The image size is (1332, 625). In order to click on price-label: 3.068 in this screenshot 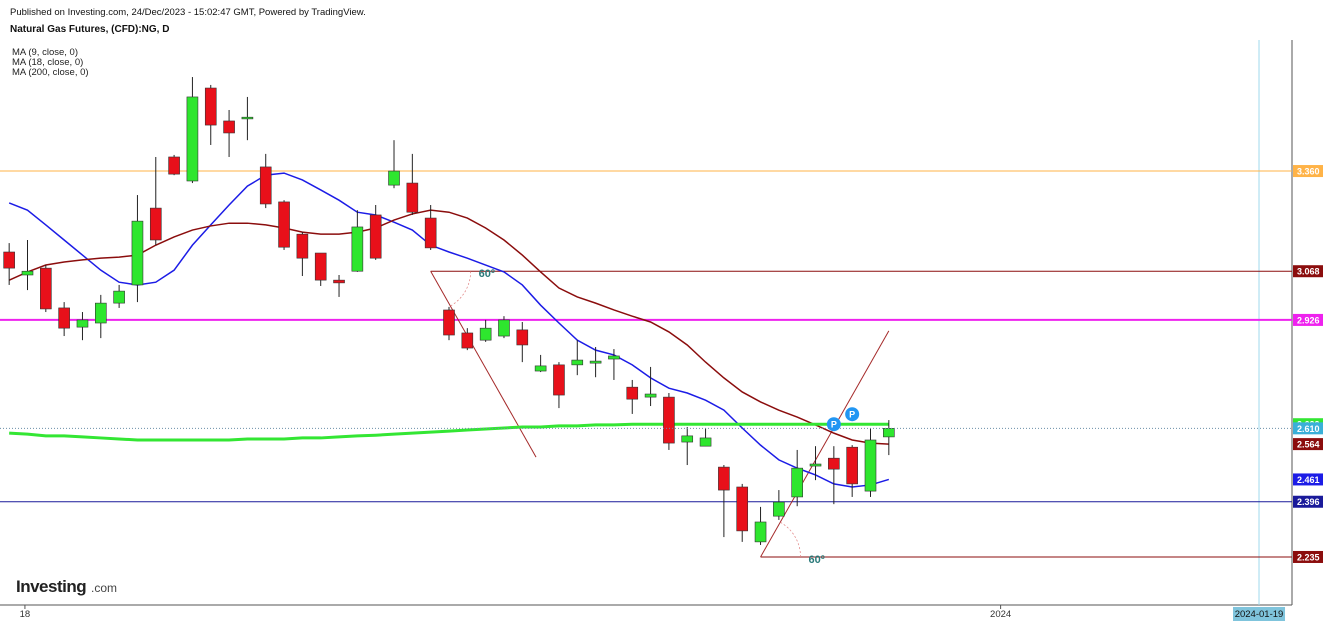, I will do `click(1308, 272)`.